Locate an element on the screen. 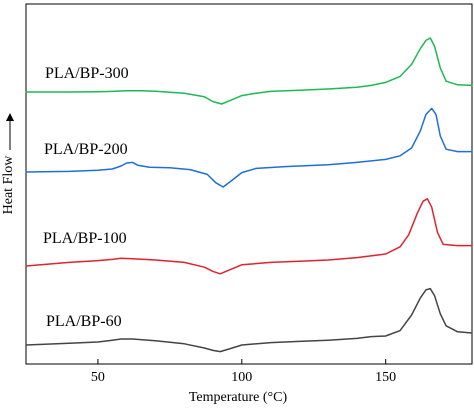  x-tick-label: 150 is located at coordinates (385, 377).